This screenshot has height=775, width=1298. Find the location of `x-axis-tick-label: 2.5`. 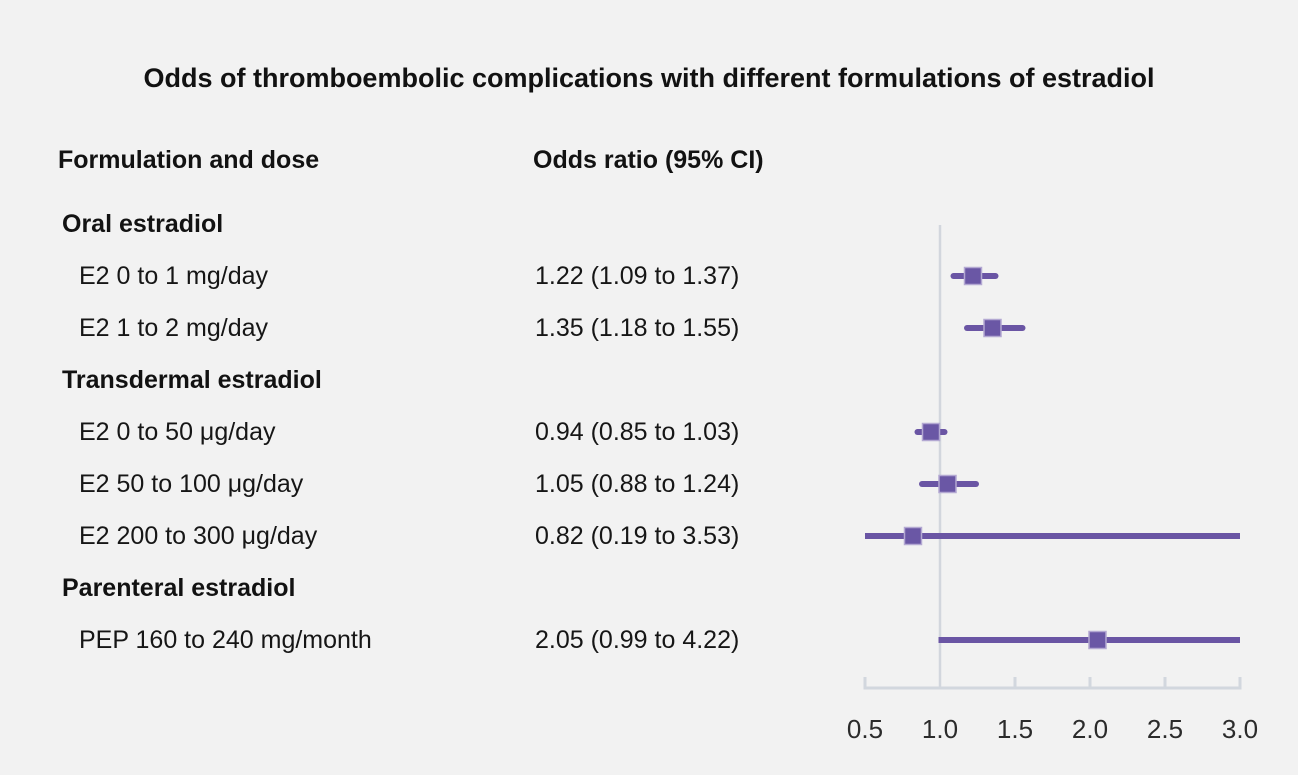

x-axis-tick-label: 2.5 is located at coordinates (1165, 729).